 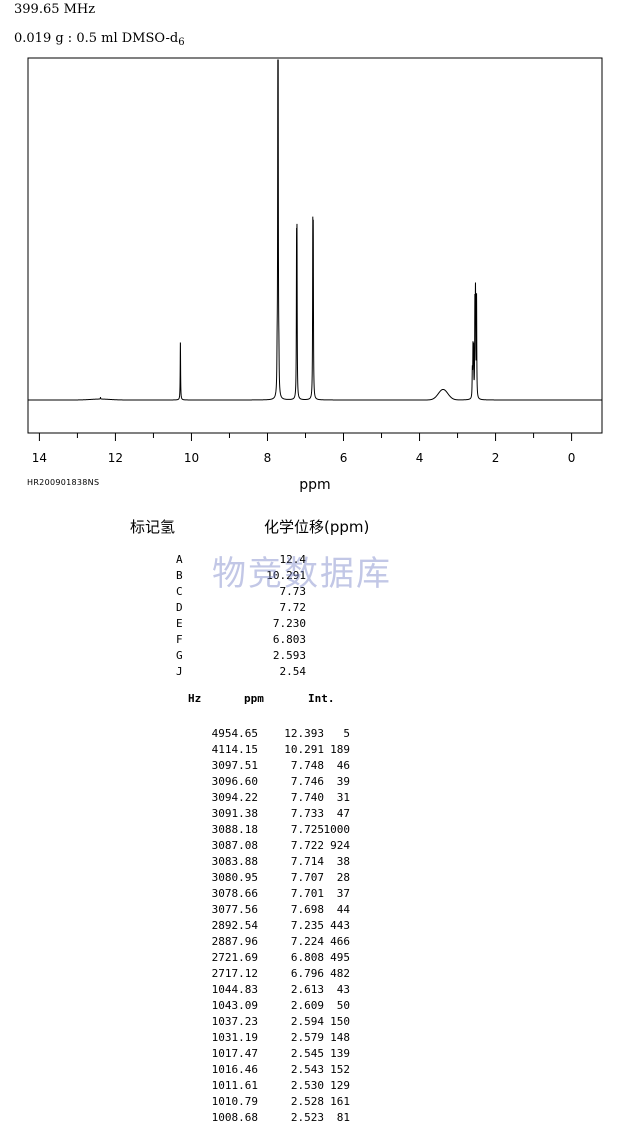 What do you see at coordinates (340, 957) in the screenshot?
I see `peak-intensity: 495` at bounding box center [340, 957].